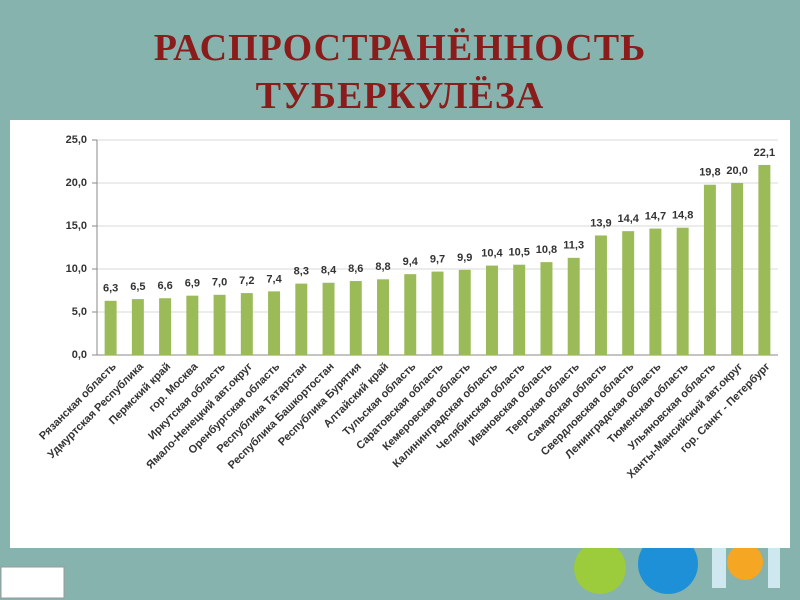  I want to click on slide-box, so click(32, 582).